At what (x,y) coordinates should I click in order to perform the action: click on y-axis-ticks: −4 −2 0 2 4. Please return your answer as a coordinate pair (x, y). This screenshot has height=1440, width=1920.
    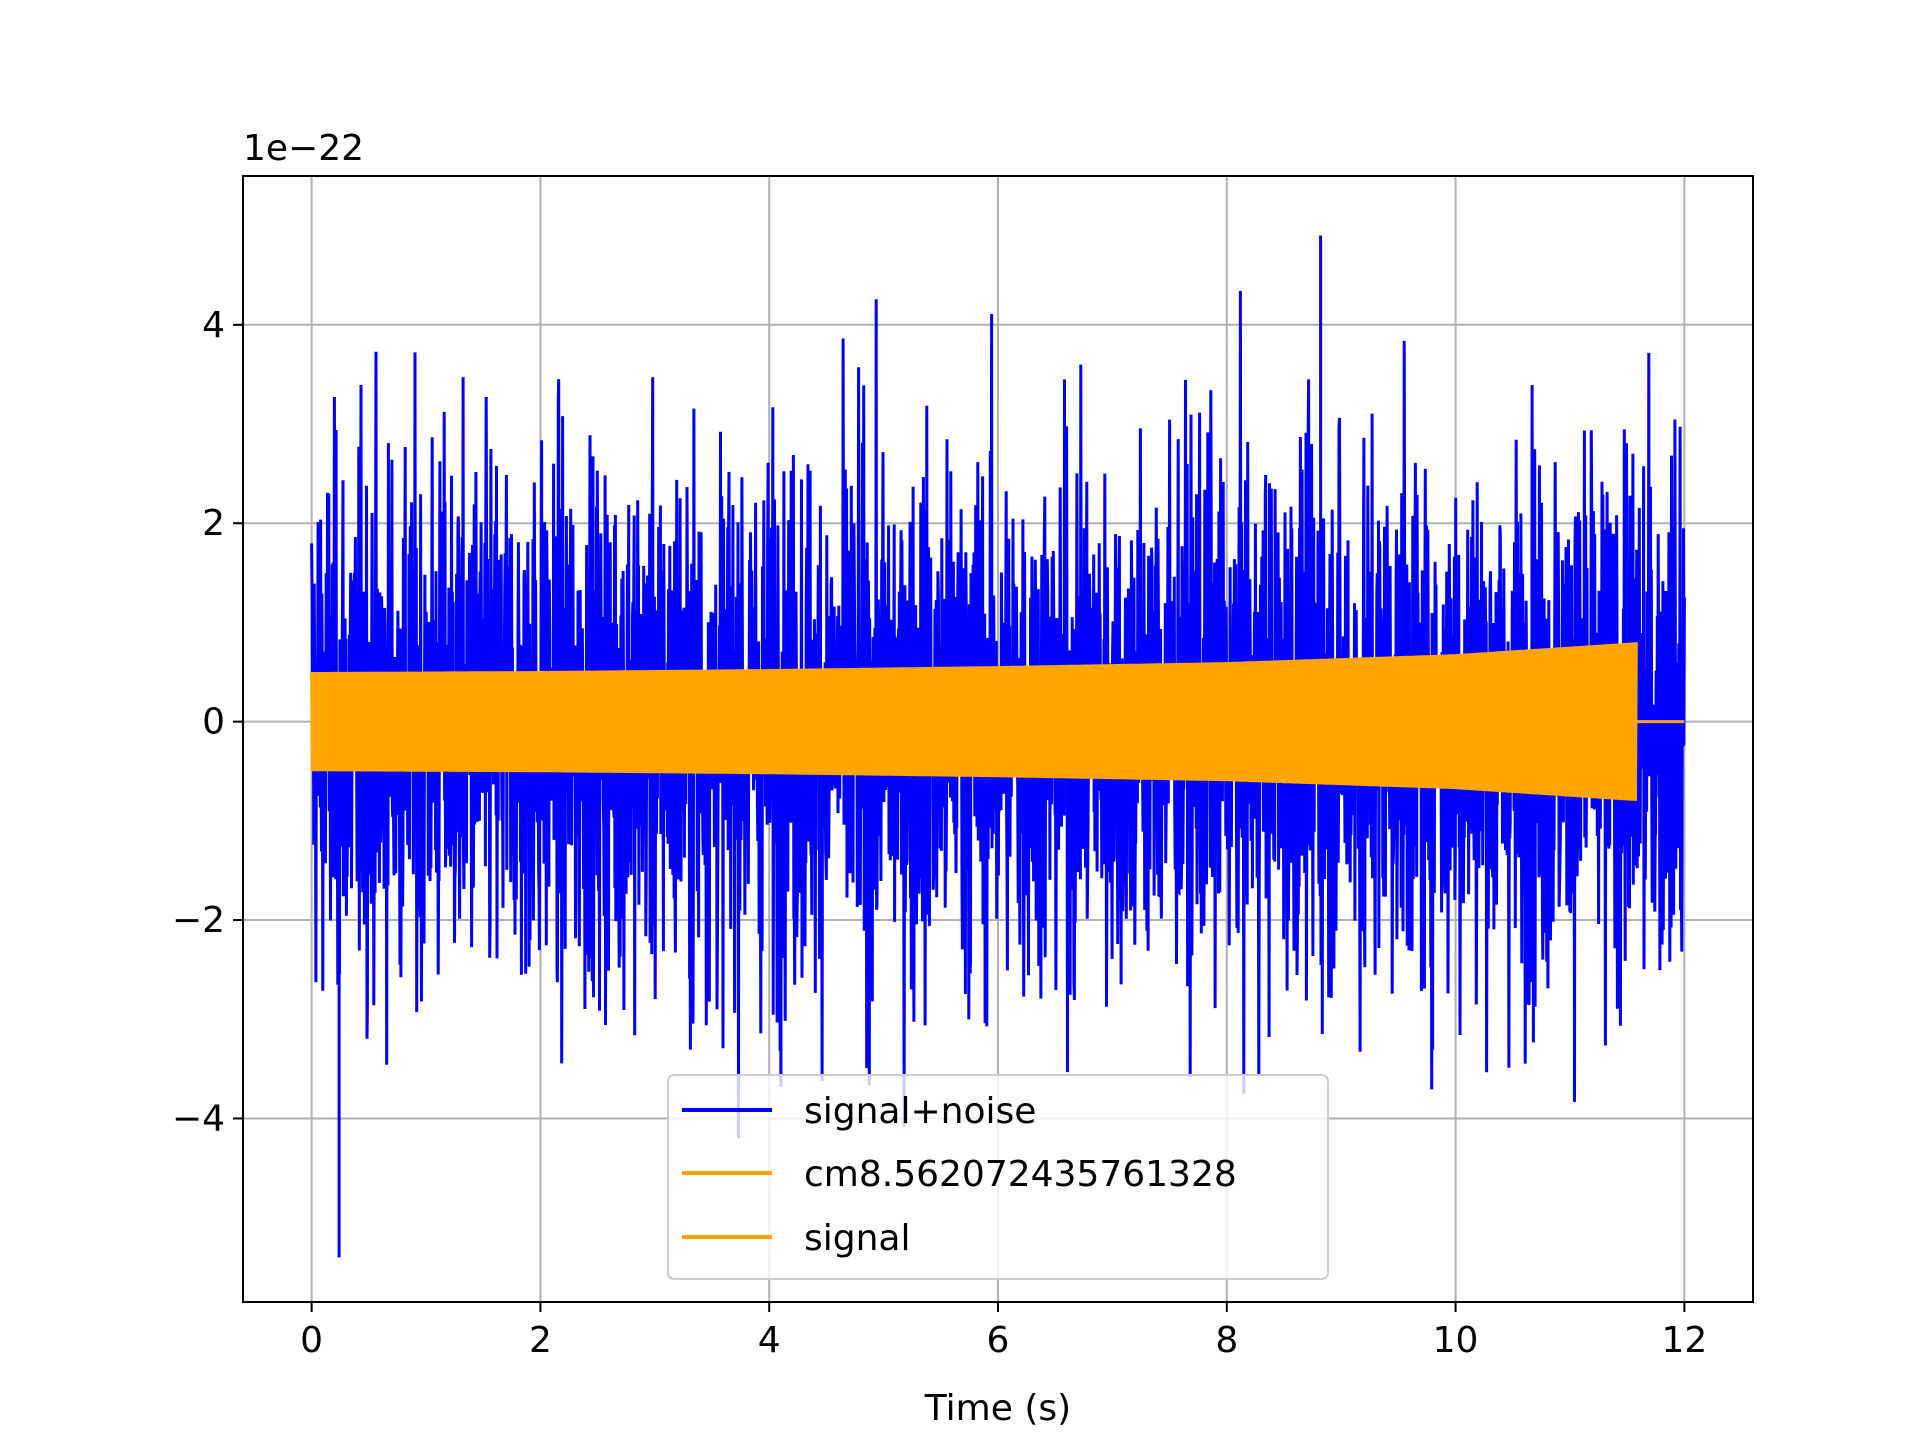
    Looking at the image, I should click on (207, 722).